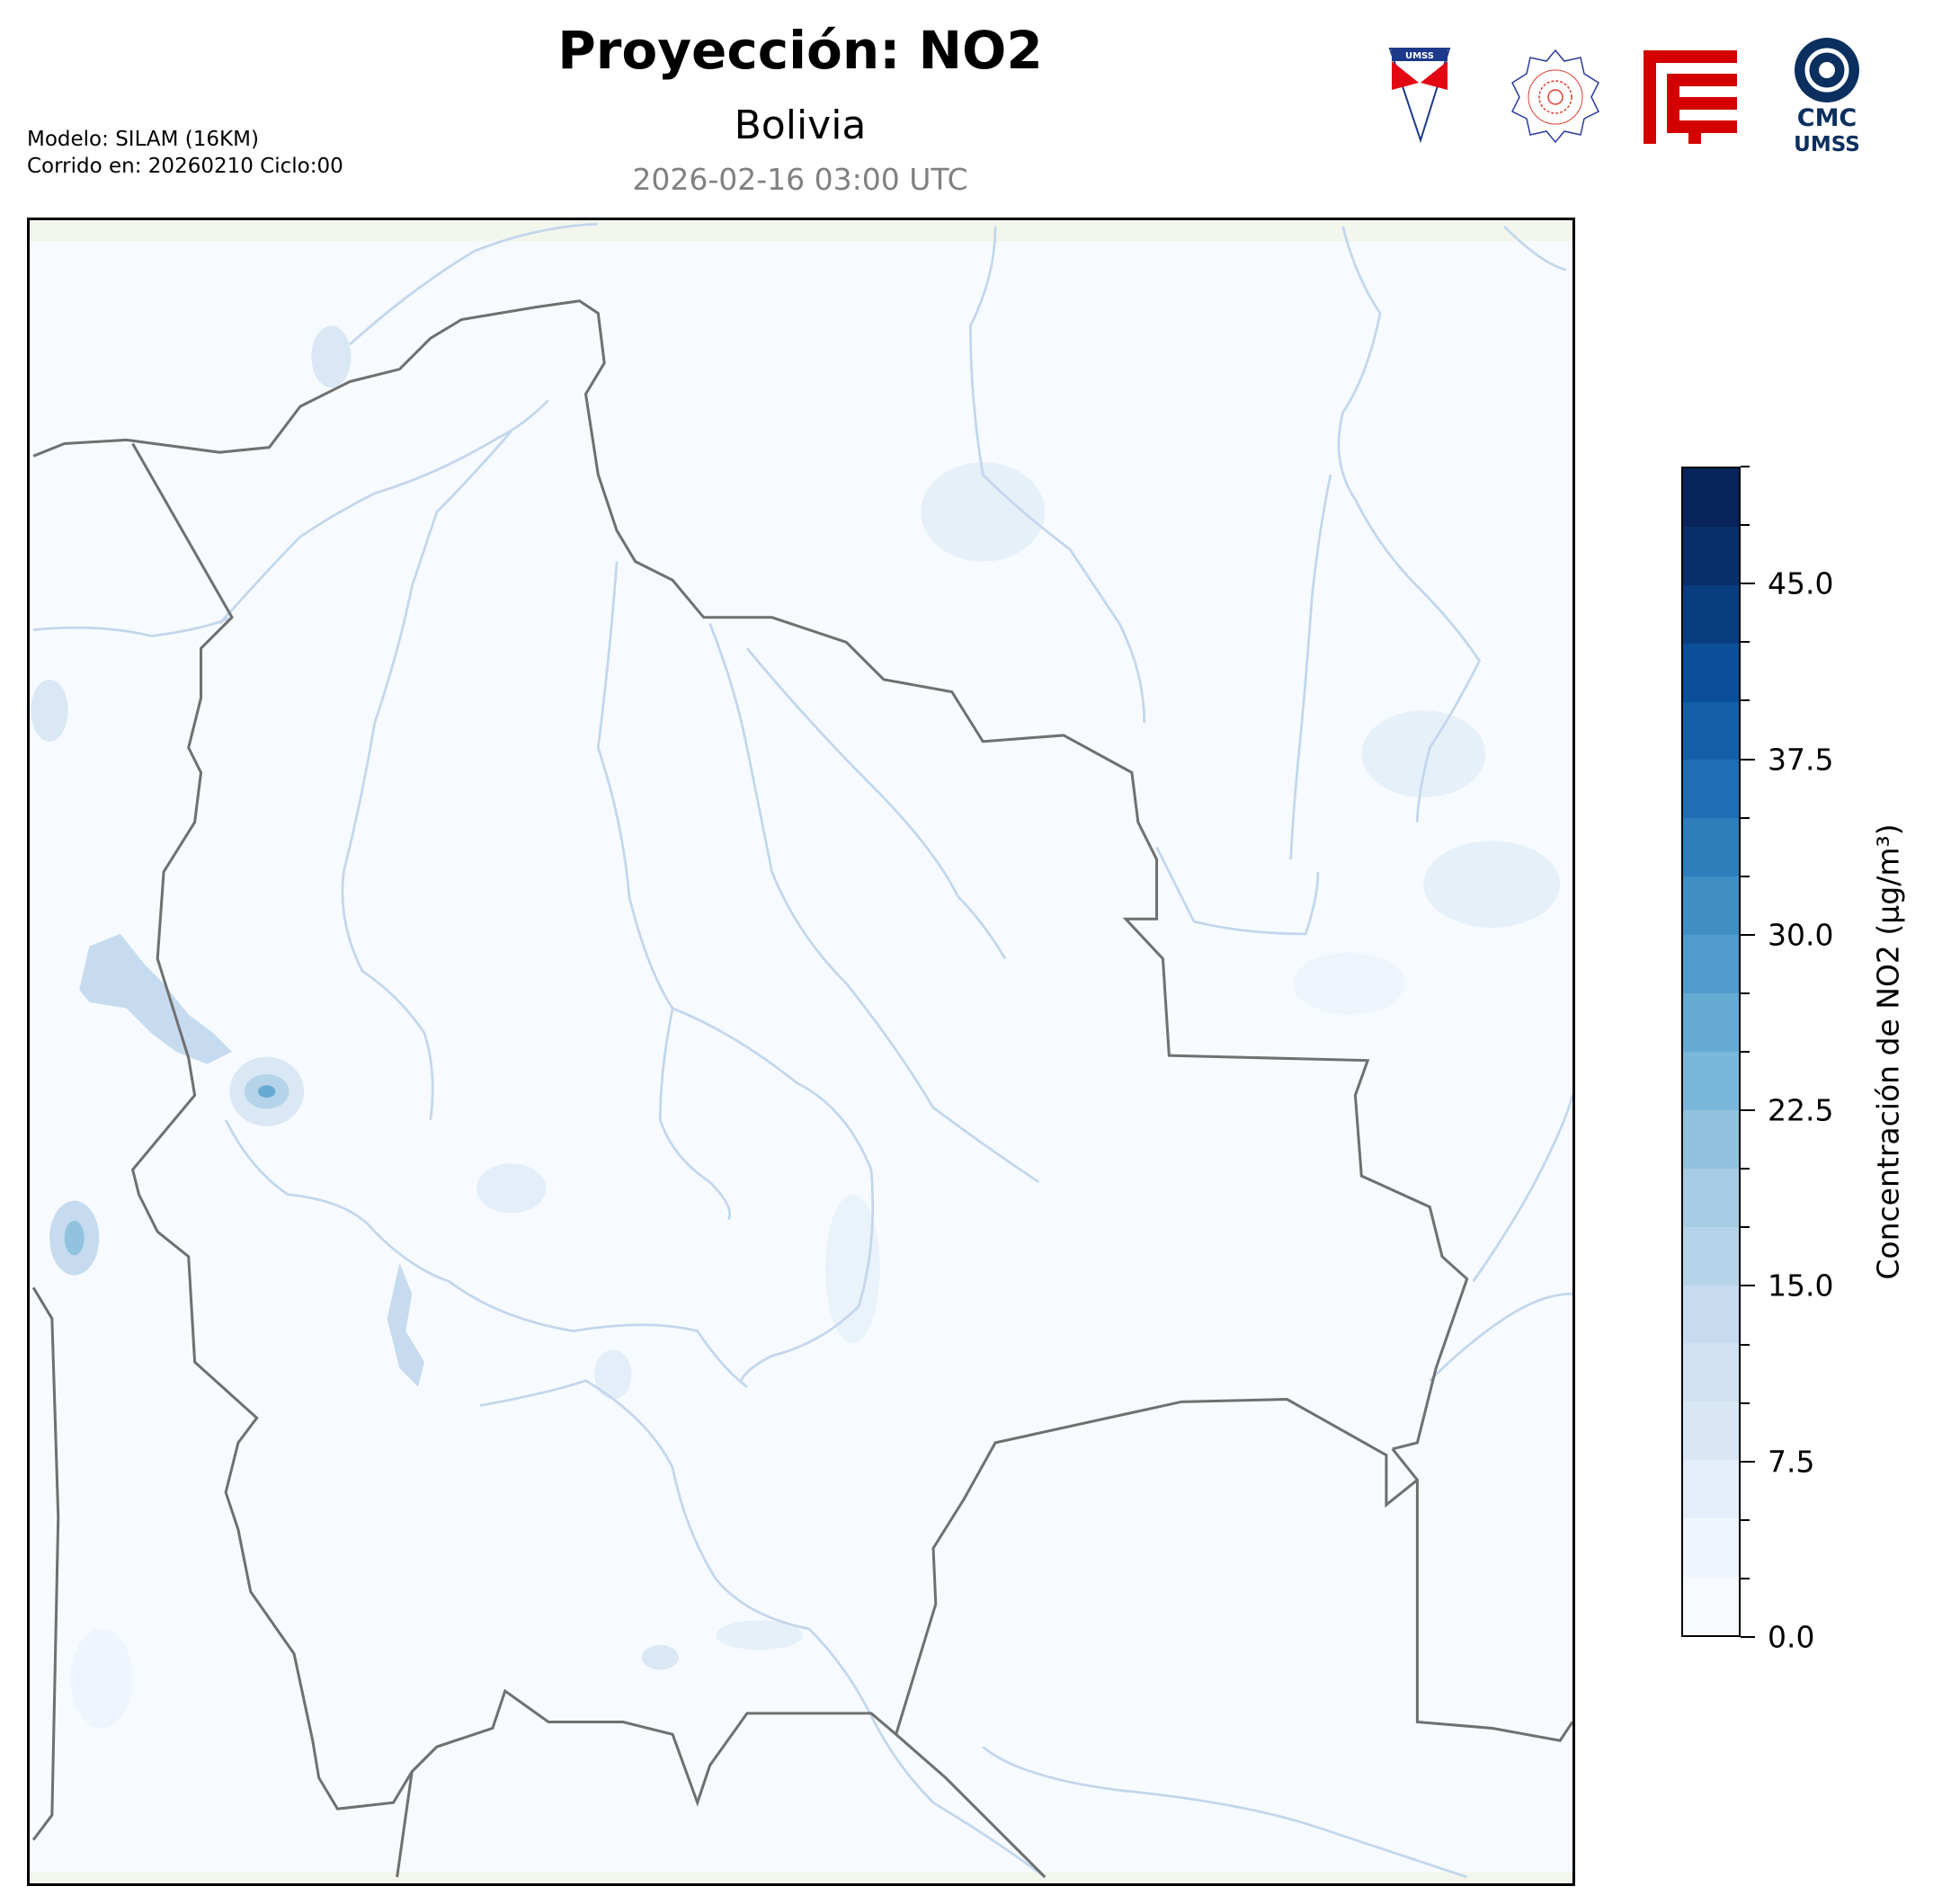 Image resolution: width=1942 pixels, height=1904 pixels. I want to click on colorbar-tick-label: 0.0, so click(1791, 1637).